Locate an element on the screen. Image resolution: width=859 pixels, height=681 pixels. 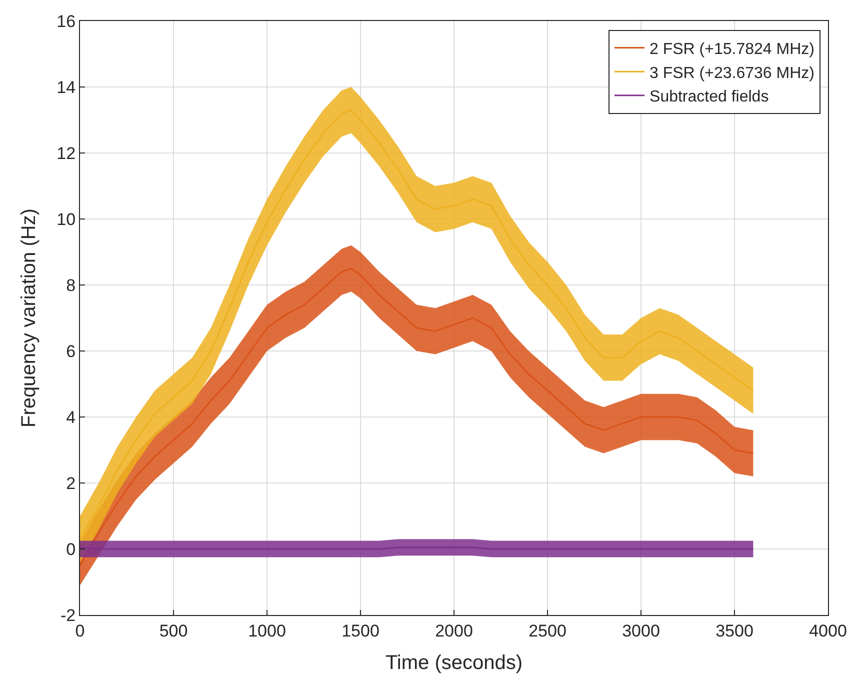
y-tick-label: -2 is located at coordinates (68, 615).